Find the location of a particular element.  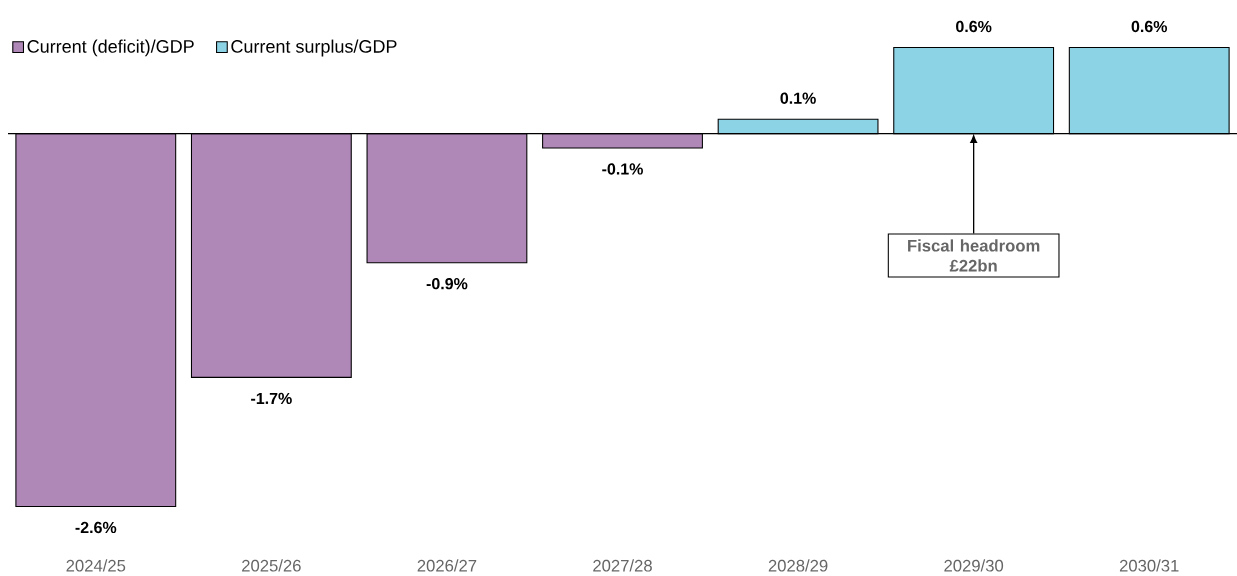

x-tick-label: 2030/31 is located at coordinates (1149, 565).